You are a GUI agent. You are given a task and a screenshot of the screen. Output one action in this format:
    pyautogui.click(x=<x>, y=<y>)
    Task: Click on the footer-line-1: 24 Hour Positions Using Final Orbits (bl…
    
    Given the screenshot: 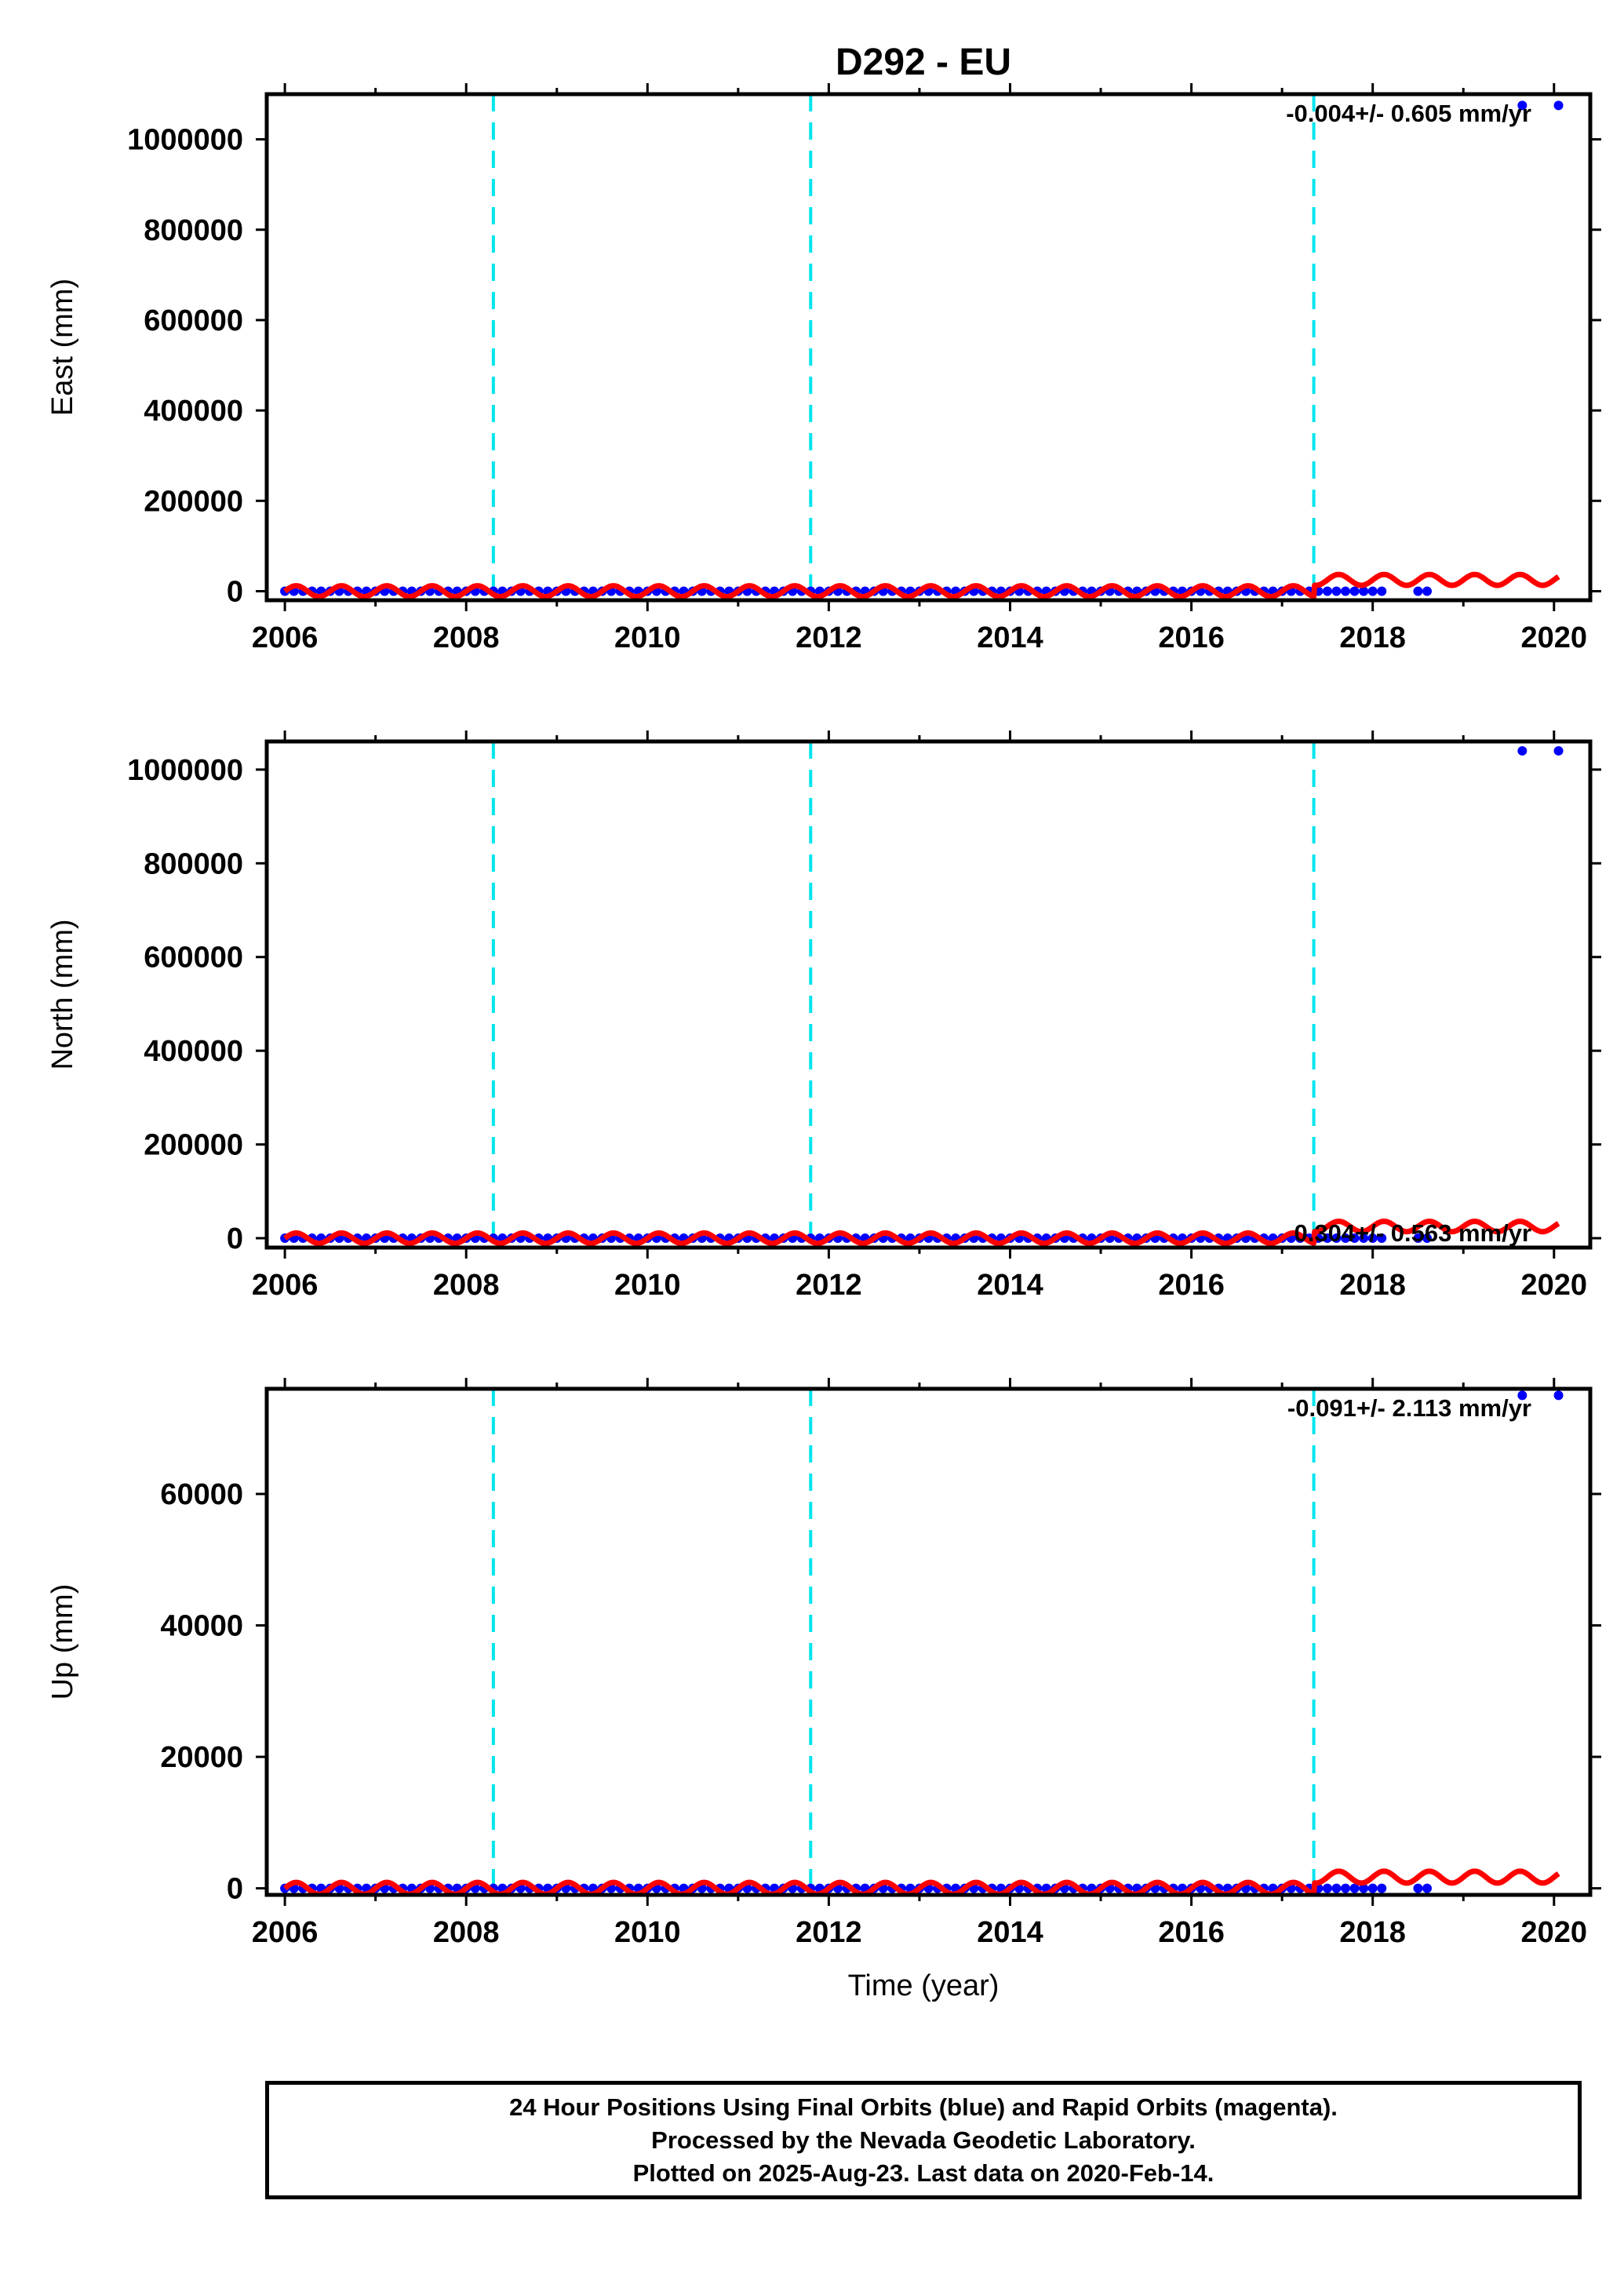 What is the action you would take?
    pyautogui.click(x=923, y=2107)
    